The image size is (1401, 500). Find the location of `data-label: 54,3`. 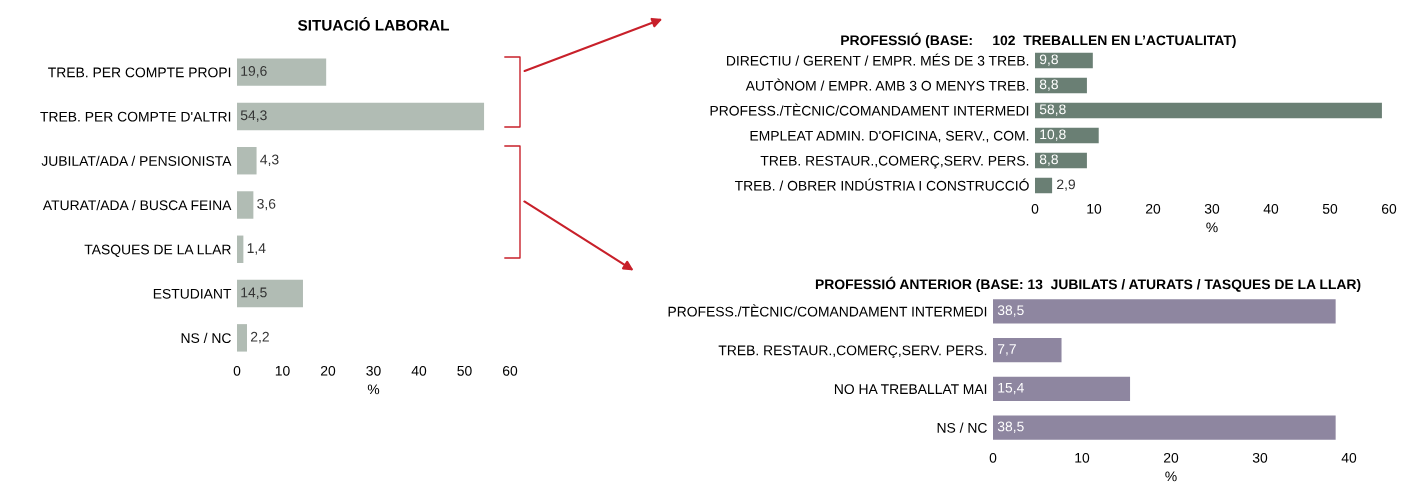

data-label: 54,3 is located at coordinates (253, 116).